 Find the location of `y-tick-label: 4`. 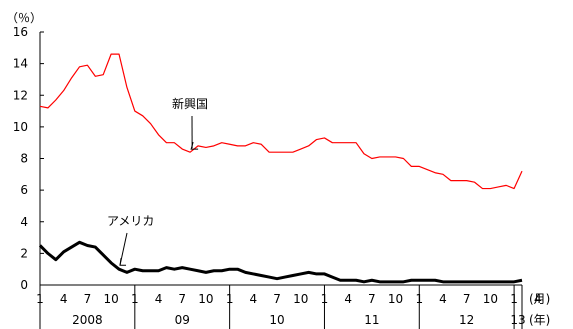

y-tick-label: 4 is located at coordinates (24, 222).